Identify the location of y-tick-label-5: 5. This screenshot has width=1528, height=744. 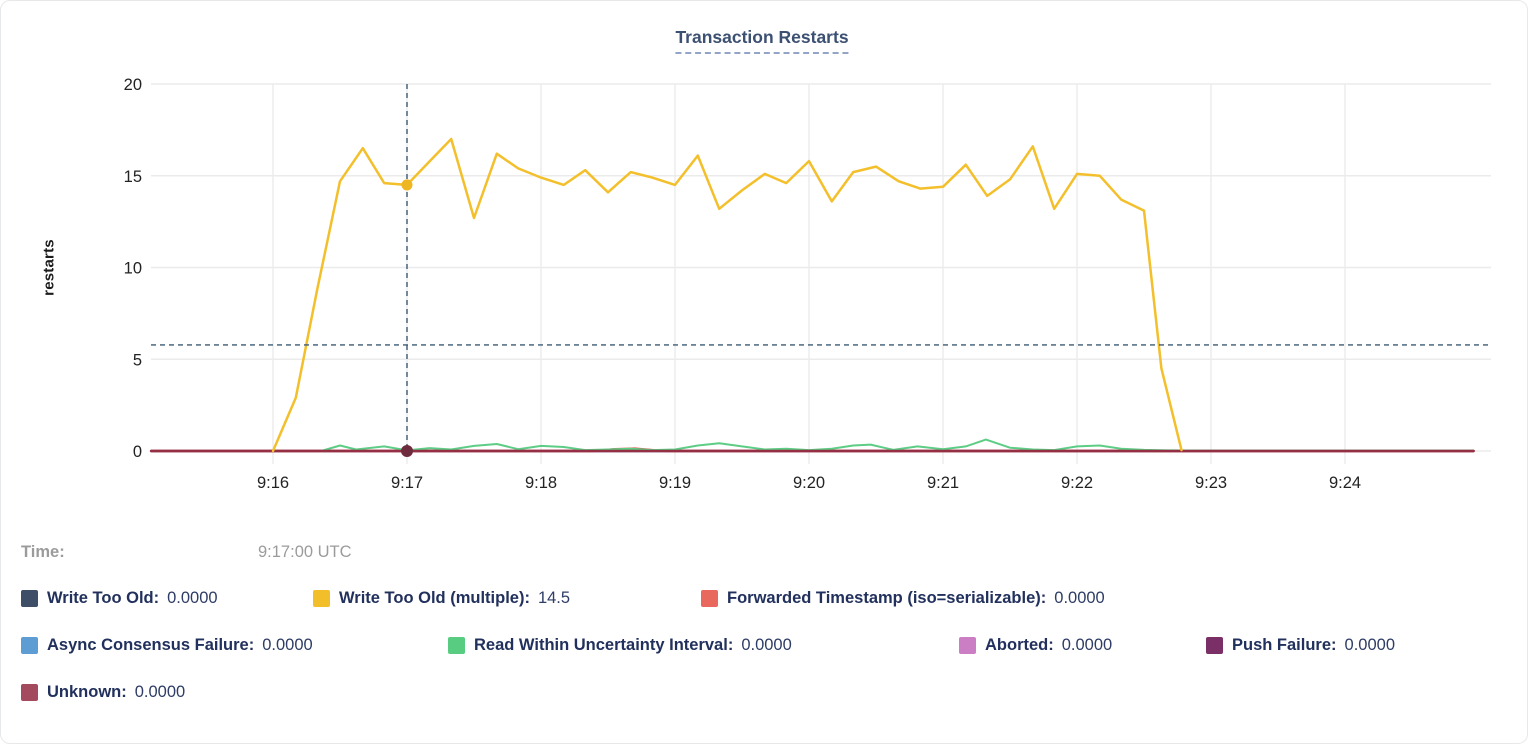
(137, 360).